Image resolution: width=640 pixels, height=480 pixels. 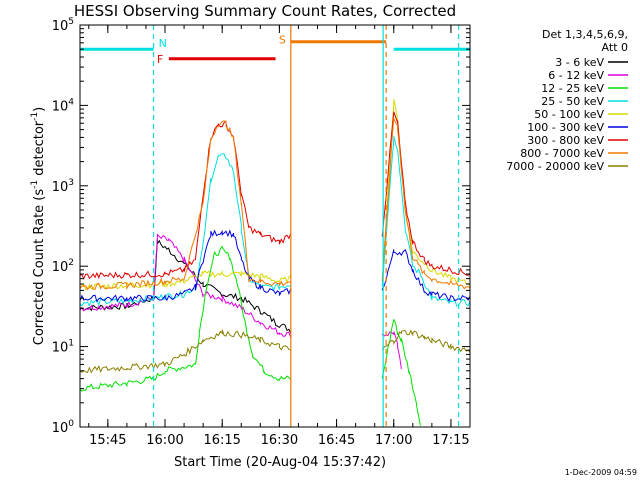 I want to click on y-axis-label-part1: Corrected Count Rate (s, so click(x=39, y=267).